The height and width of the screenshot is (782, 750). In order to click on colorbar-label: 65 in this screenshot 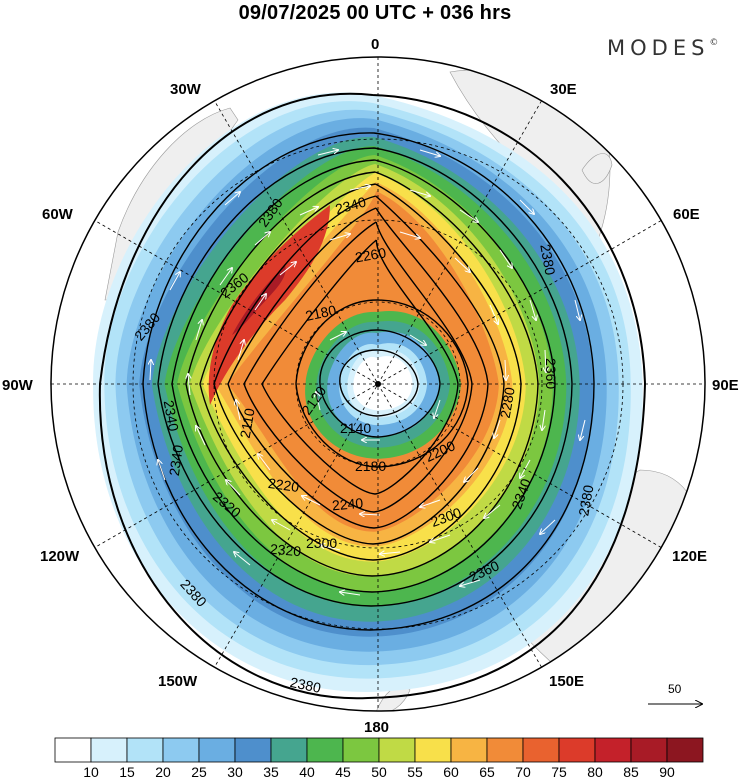, I will do `click(487, 772)`.